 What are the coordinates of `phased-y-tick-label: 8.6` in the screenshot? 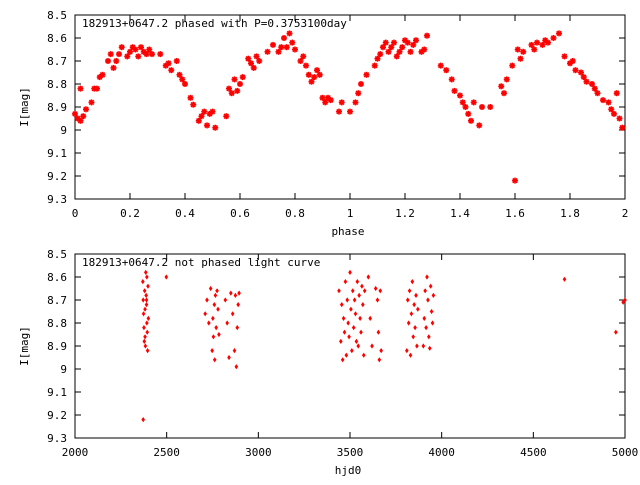 It's located at (57, 38).